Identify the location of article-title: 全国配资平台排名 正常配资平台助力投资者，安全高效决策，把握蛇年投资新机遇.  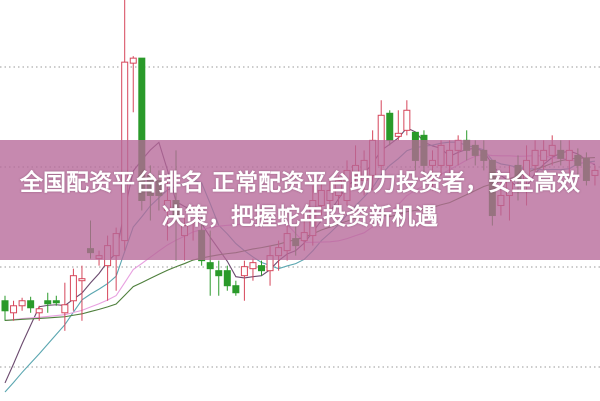
(299, 200).